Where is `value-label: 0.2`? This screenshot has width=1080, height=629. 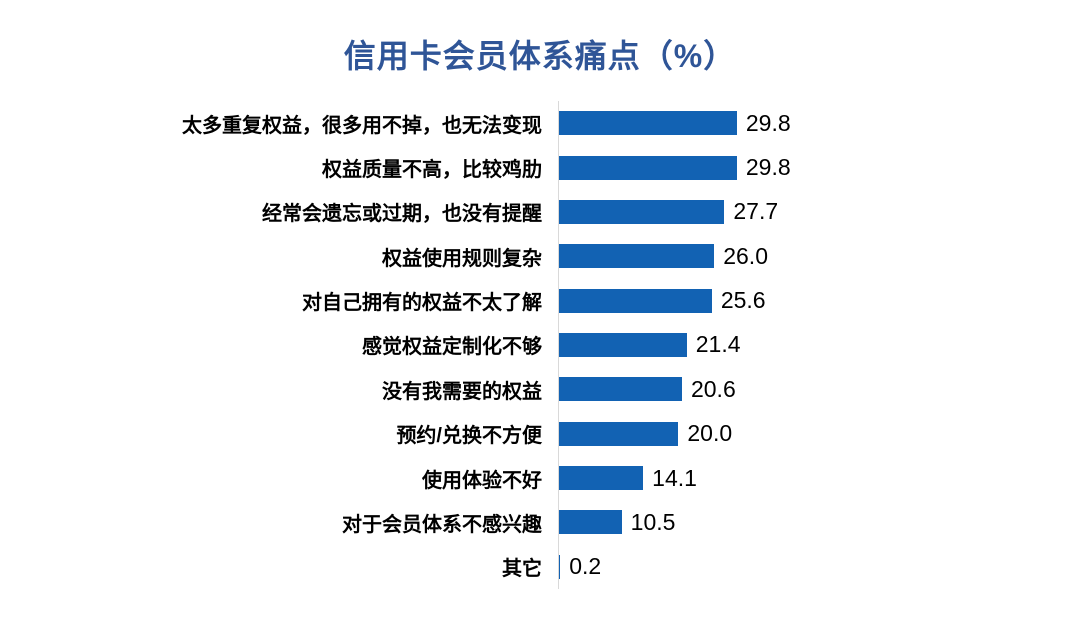
value-label: 0.2 is located at coordinates (585, 566).